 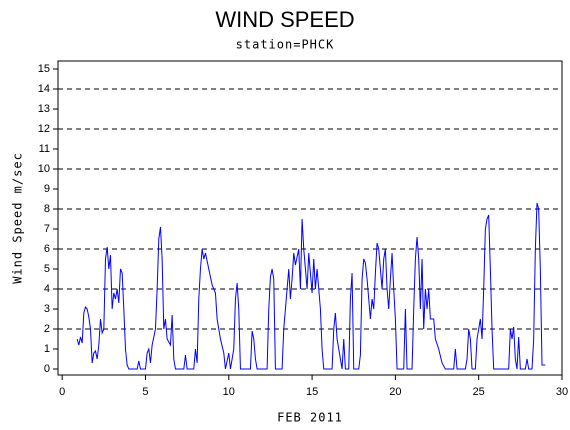 What do you see at coordinates (62, 392) in the screenshot?
I see `x-tick-label: 0` at bounding box center [62, 392].